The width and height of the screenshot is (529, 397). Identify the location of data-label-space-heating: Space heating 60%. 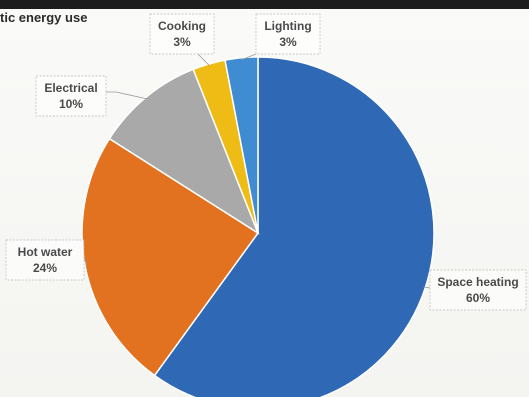
(478, 290).